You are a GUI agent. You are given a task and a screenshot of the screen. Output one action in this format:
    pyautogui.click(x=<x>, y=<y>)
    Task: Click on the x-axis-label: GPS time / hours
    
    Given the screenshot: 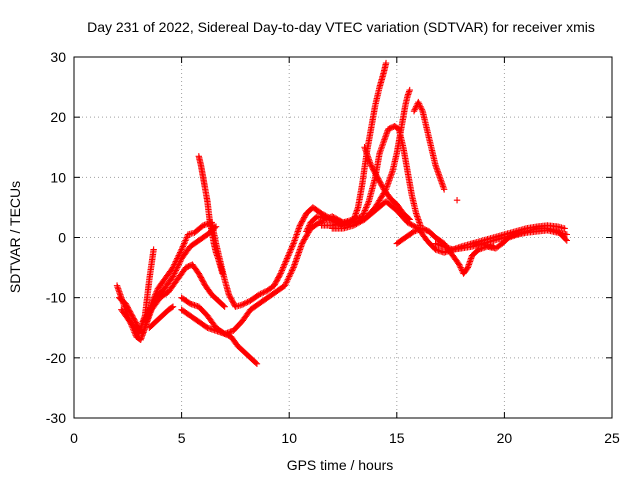 What is the action you would take?
    pyautogui.click(x=340, y=465)
    